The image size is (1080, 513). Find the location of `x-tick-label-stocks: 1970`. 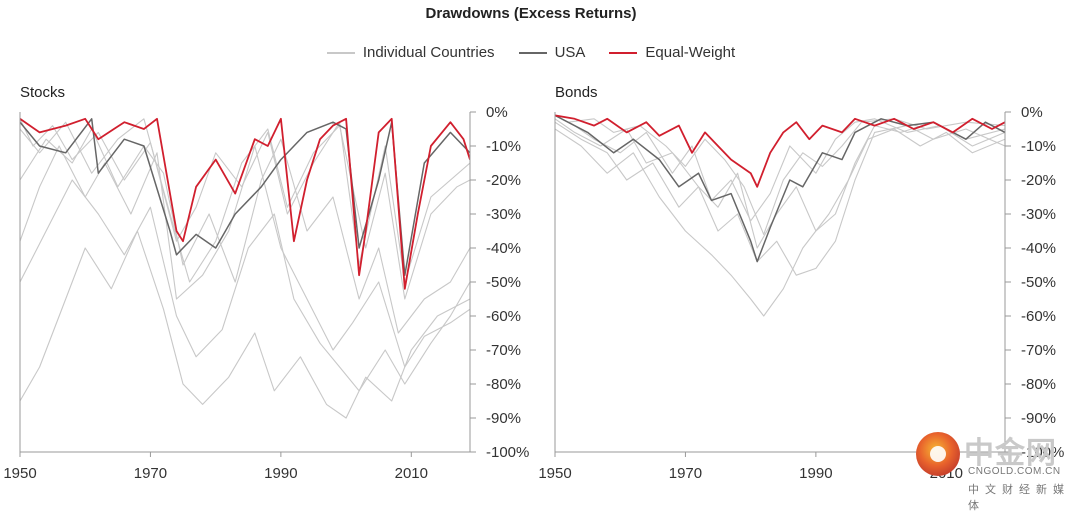

x-tick-label-stocks: 1970 is located at coordinates (150, 473).